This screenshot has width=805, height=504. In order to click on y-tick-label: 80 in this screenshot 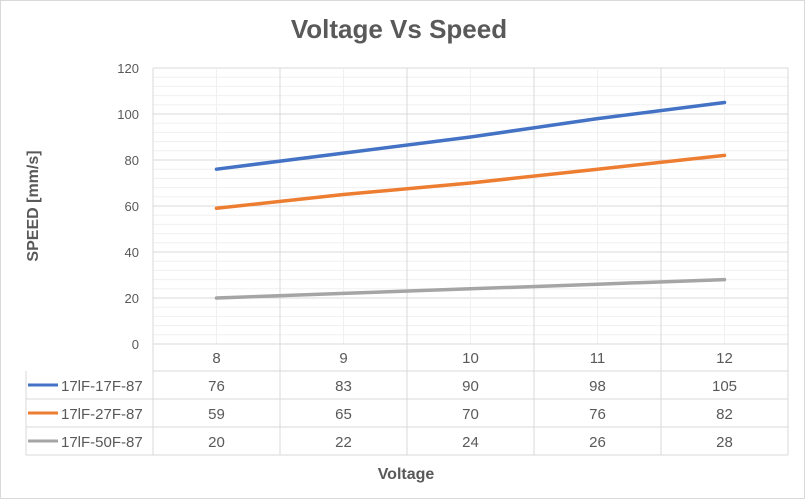, I will do `click(132, 160)`.